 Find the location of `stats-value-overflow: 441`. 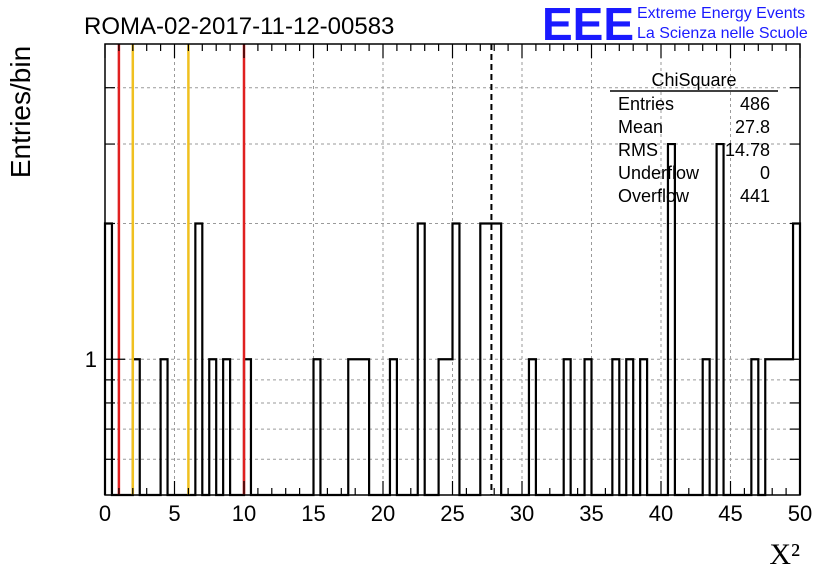

stats-value-overflow: 441 is located at coordinates (755, 196).